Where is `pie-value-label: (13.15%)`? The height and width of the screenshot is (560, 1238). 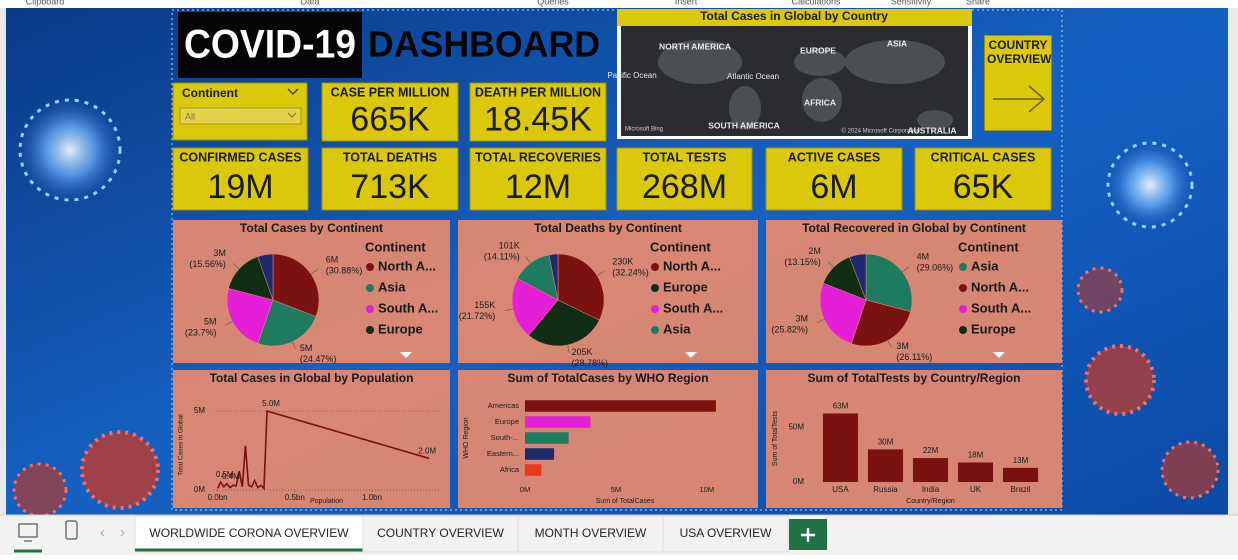
pie-value-label: (13.15%) is located at coordinates (802, 262).